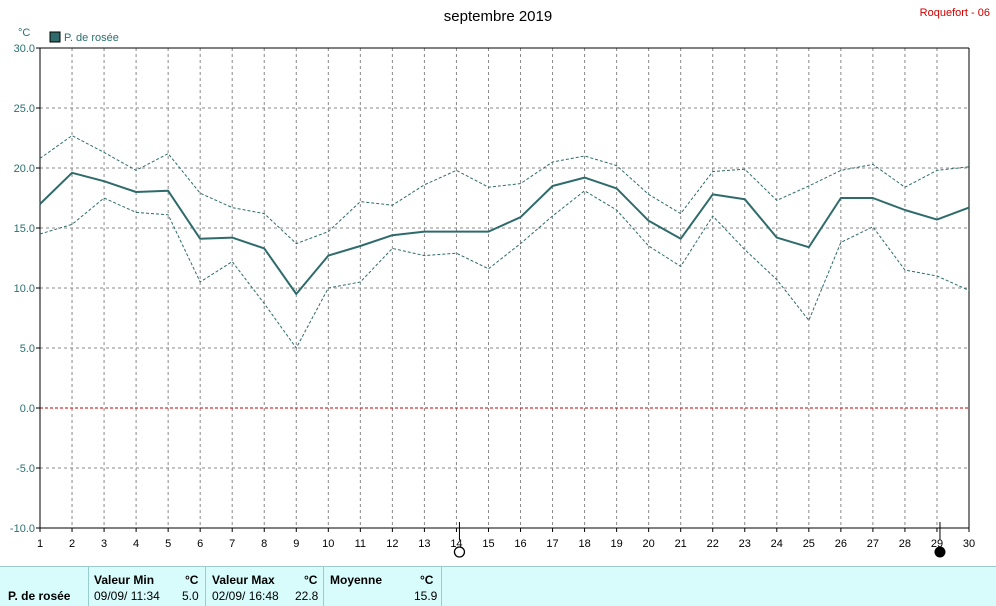 The height and width of the screenshot is (606, 996). Describe the element at coordinates (24, 169) in the screenshot. I see `y-tick-label: 20.0` at that location.